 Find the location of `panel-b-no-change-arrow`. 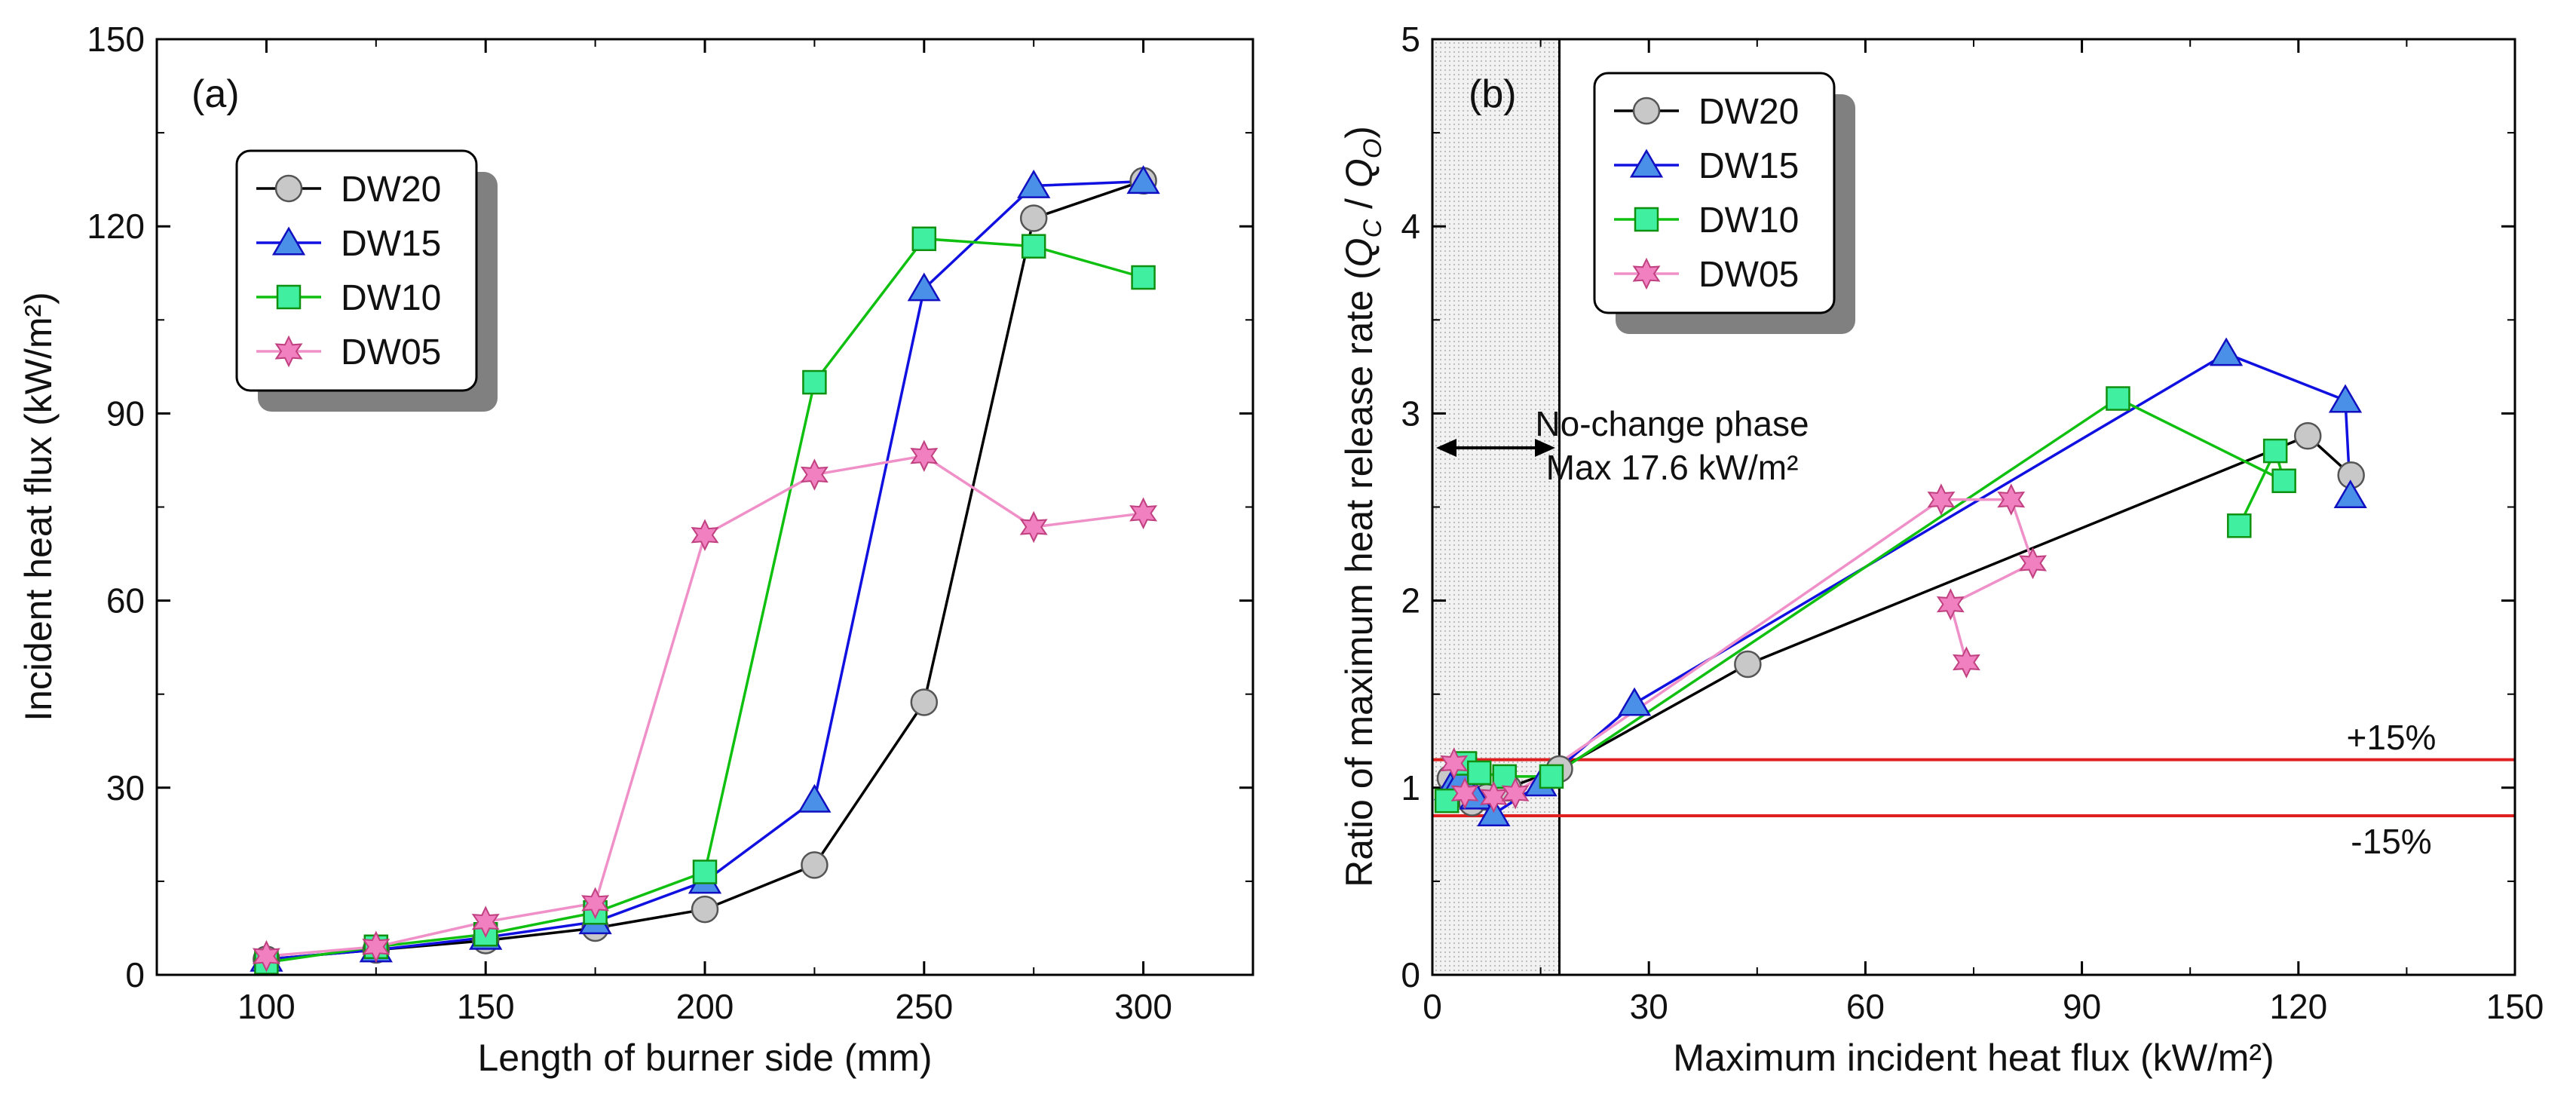

panel-b-no-change-arrow is located at coordinates (1495, 448).